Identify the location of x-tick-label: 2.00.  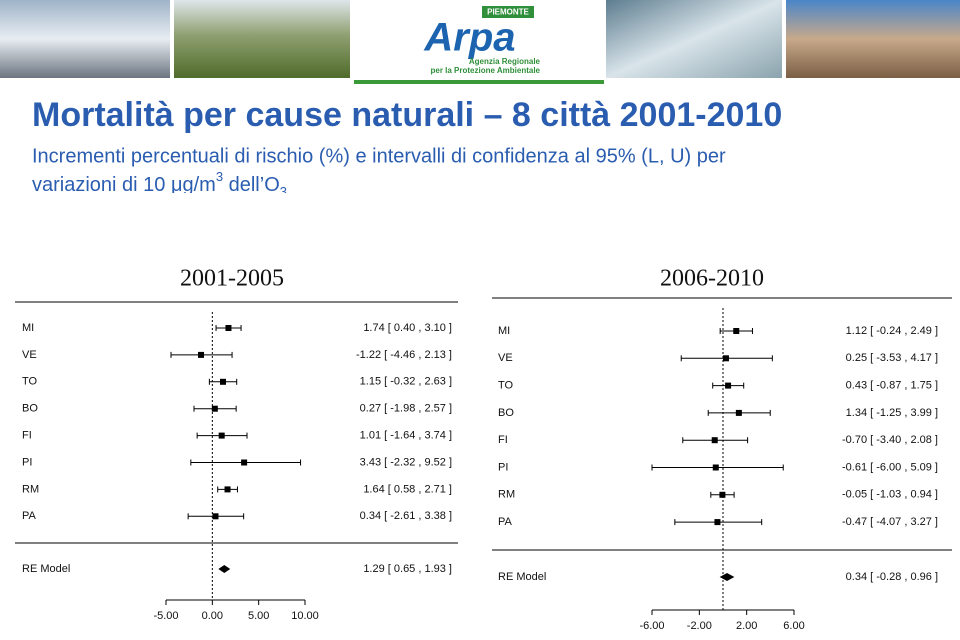
(746, 626).